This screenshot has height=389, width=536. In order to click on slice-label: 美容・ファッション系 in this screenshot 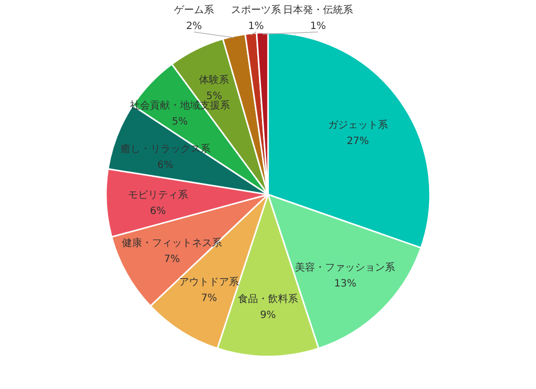, I will do `click(345, 268)`.